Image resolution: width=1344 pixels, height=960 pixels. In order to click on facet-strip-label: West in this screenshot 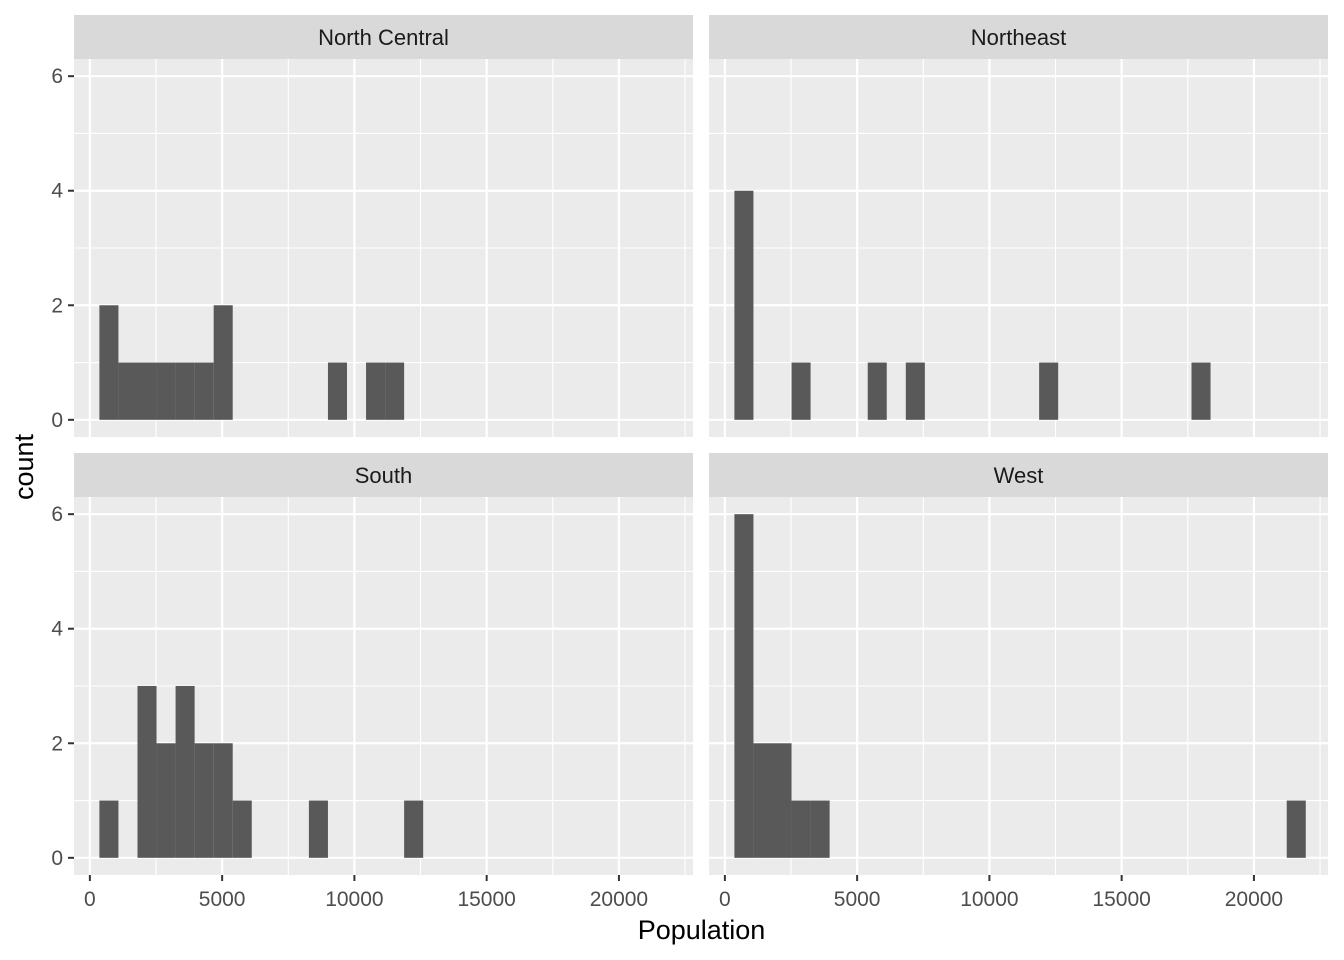, I will do `click(1019, 475)`.